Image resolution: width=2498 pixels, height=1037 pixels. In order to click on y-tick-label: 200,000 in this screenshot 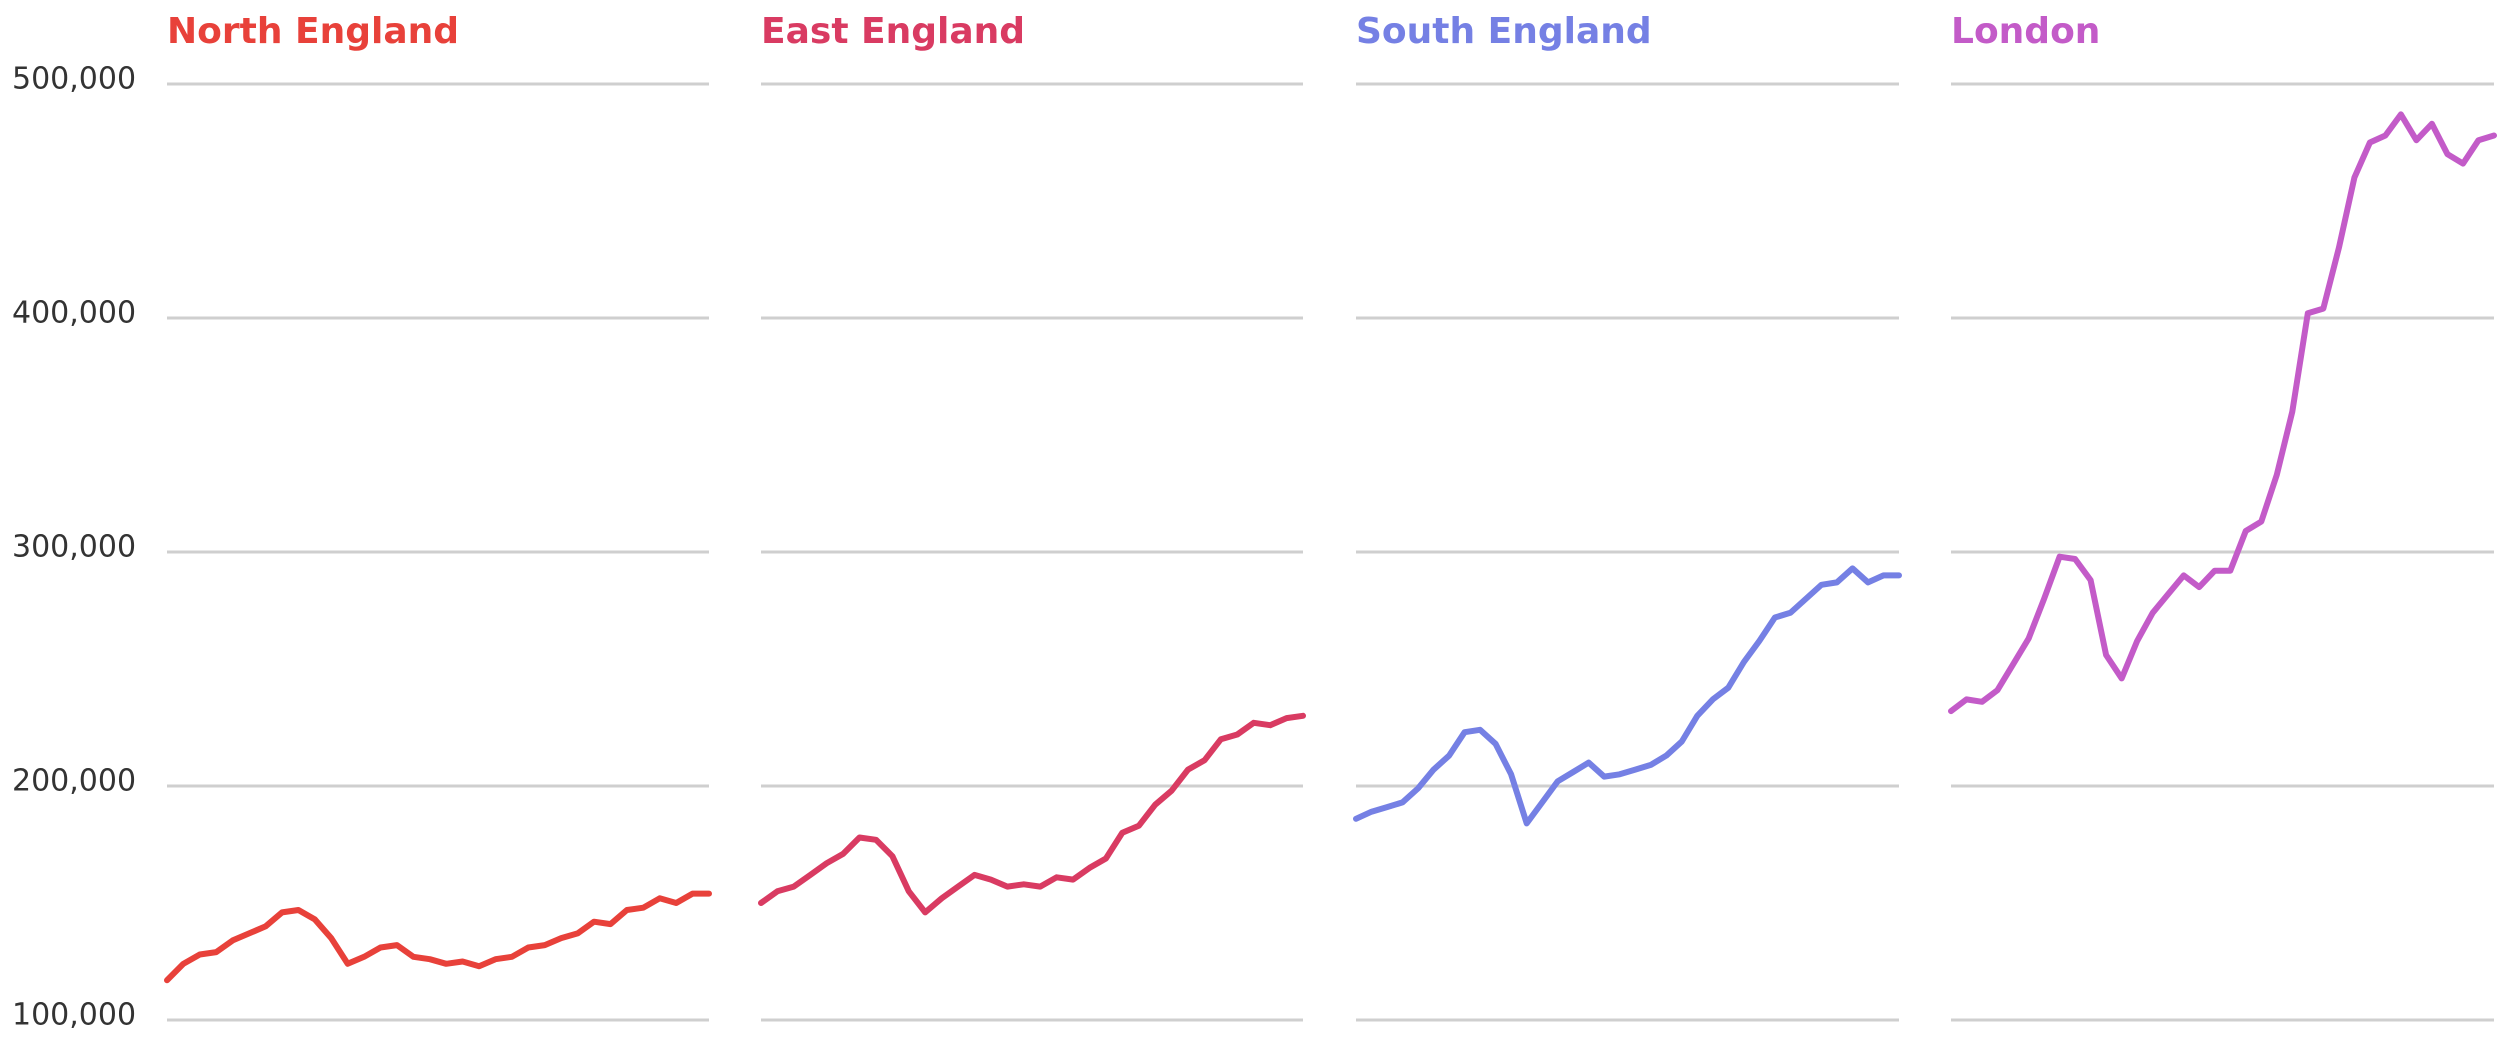, I will do `click(74, 781)`.